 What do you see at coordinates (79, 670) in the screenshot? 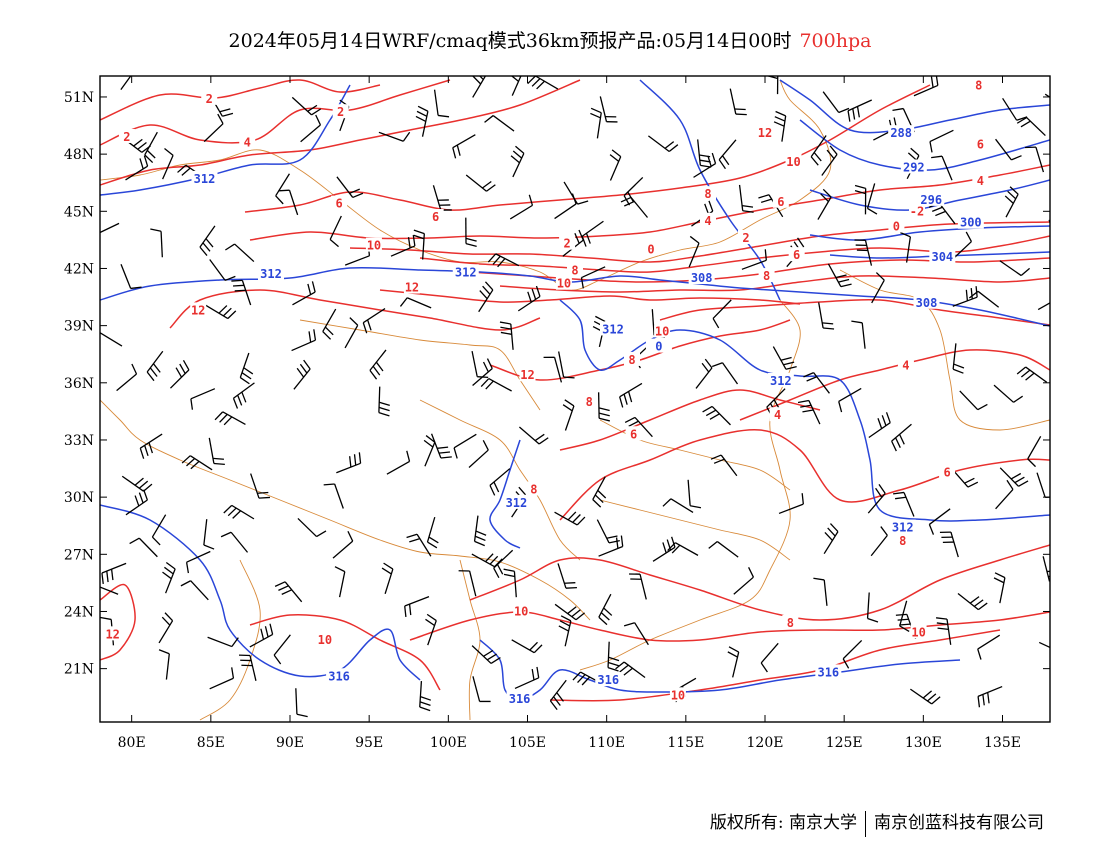
I see `lat-tick-label: 21N` at bounding box center [79, 670].